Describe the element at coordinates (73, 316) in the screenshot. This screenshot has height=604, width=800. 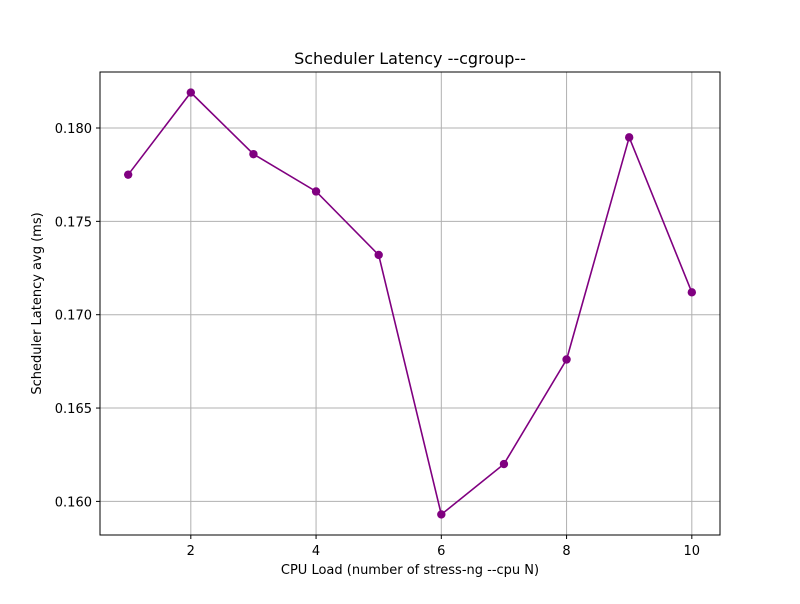
I see `y-tick-label: 0.170` at that location.